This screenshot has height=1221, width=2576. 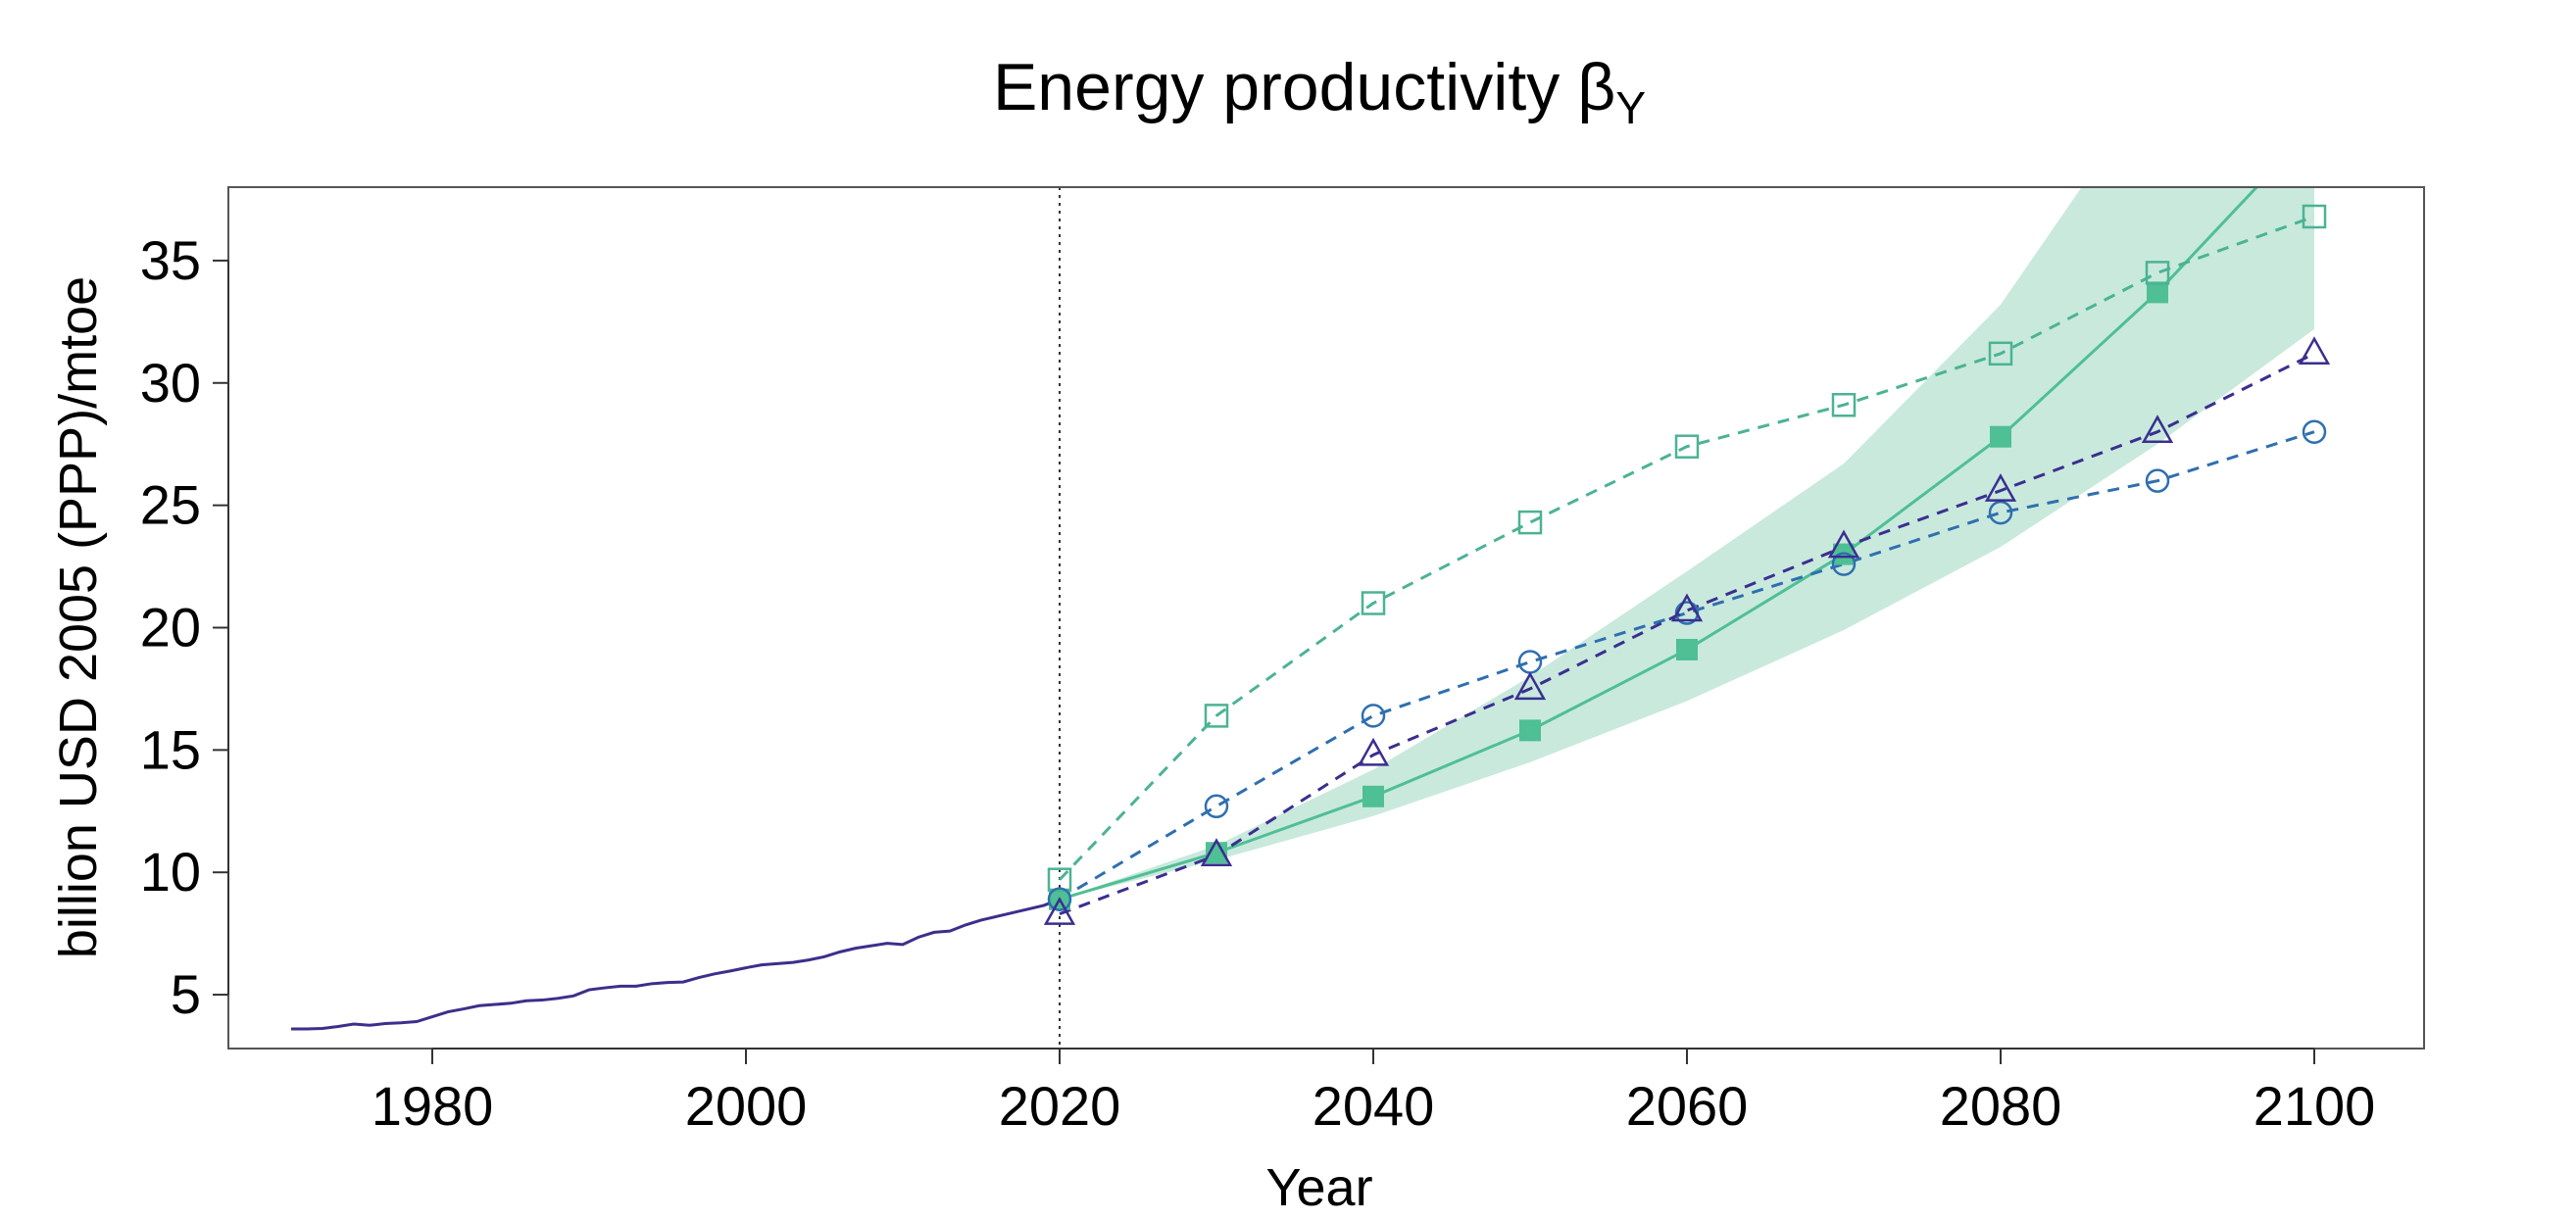 I want to click on y-tick-label: 10, so click(x=170, y=872).